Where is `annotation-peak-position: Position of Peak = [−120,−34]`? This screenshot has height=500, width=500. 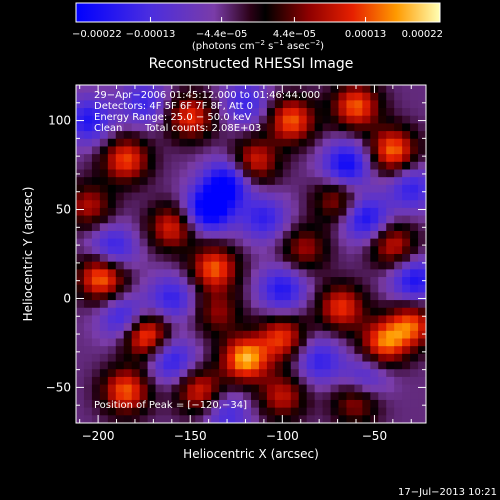 annotation-peak-position: Position of Peak = [−120,−34] is located at coordinates (170, 405).